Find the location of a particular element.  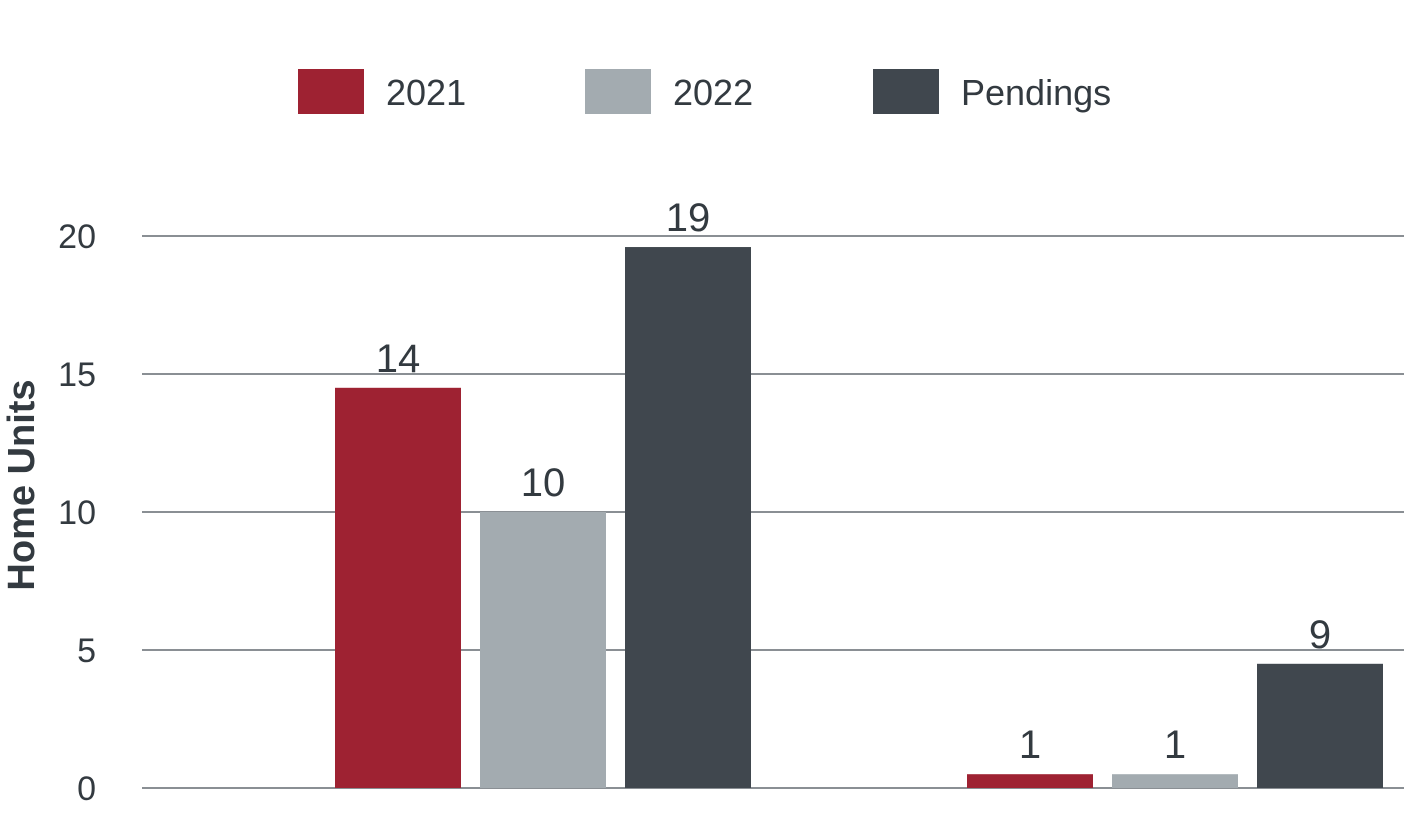

legend-label: 2022 is located at coordinates (713, 92).